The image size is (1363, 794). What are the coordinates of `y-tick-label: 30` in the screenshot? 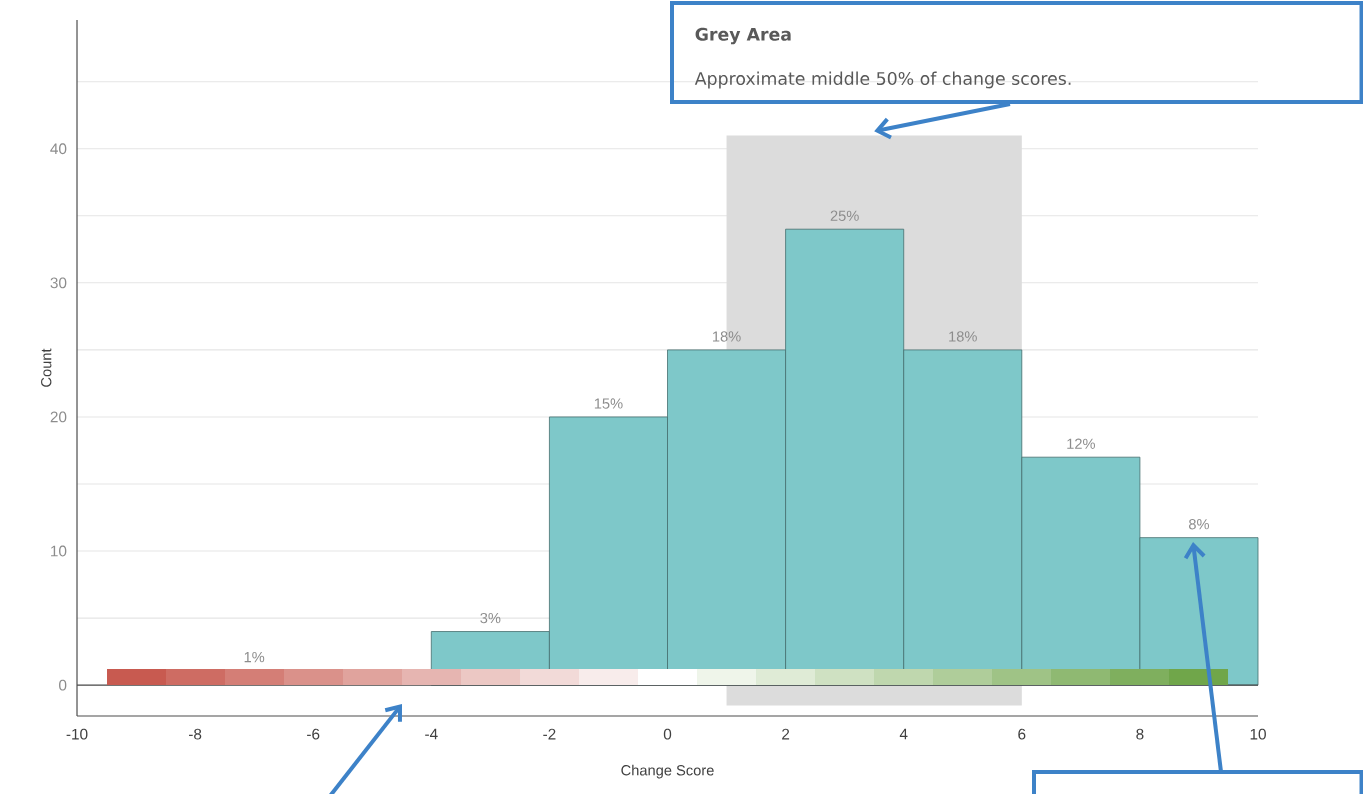 It's located at (58, 283).